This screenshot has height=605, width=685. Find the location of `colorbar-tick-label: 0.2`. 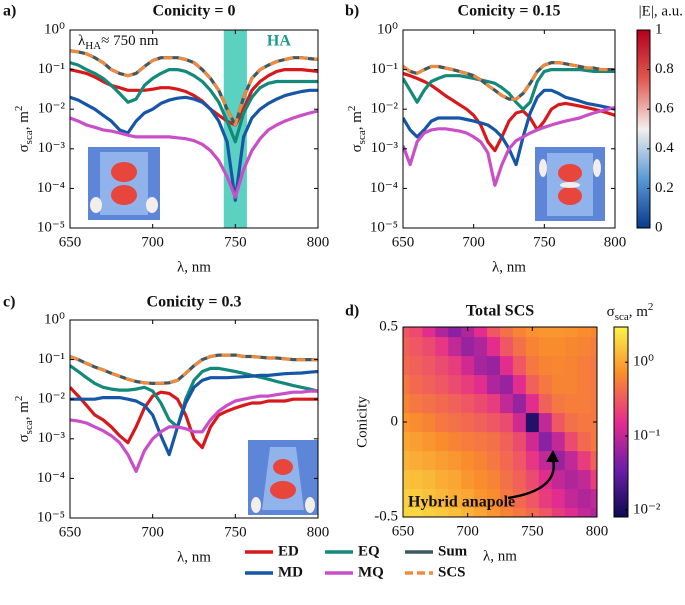

colorbar-tick-label: 0.2 is located at coordinates (664, 188).